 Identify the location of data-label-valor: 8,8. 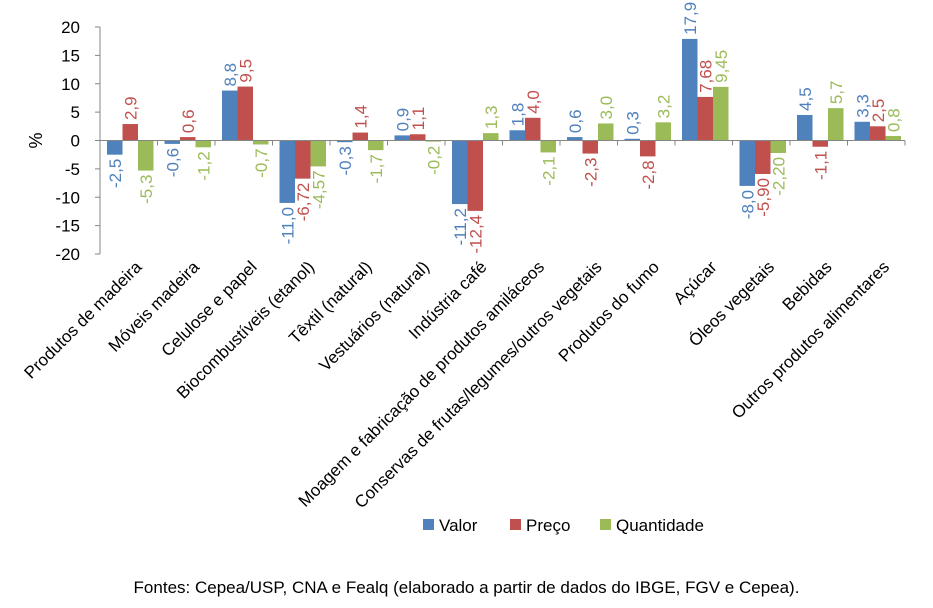
(230, 75).